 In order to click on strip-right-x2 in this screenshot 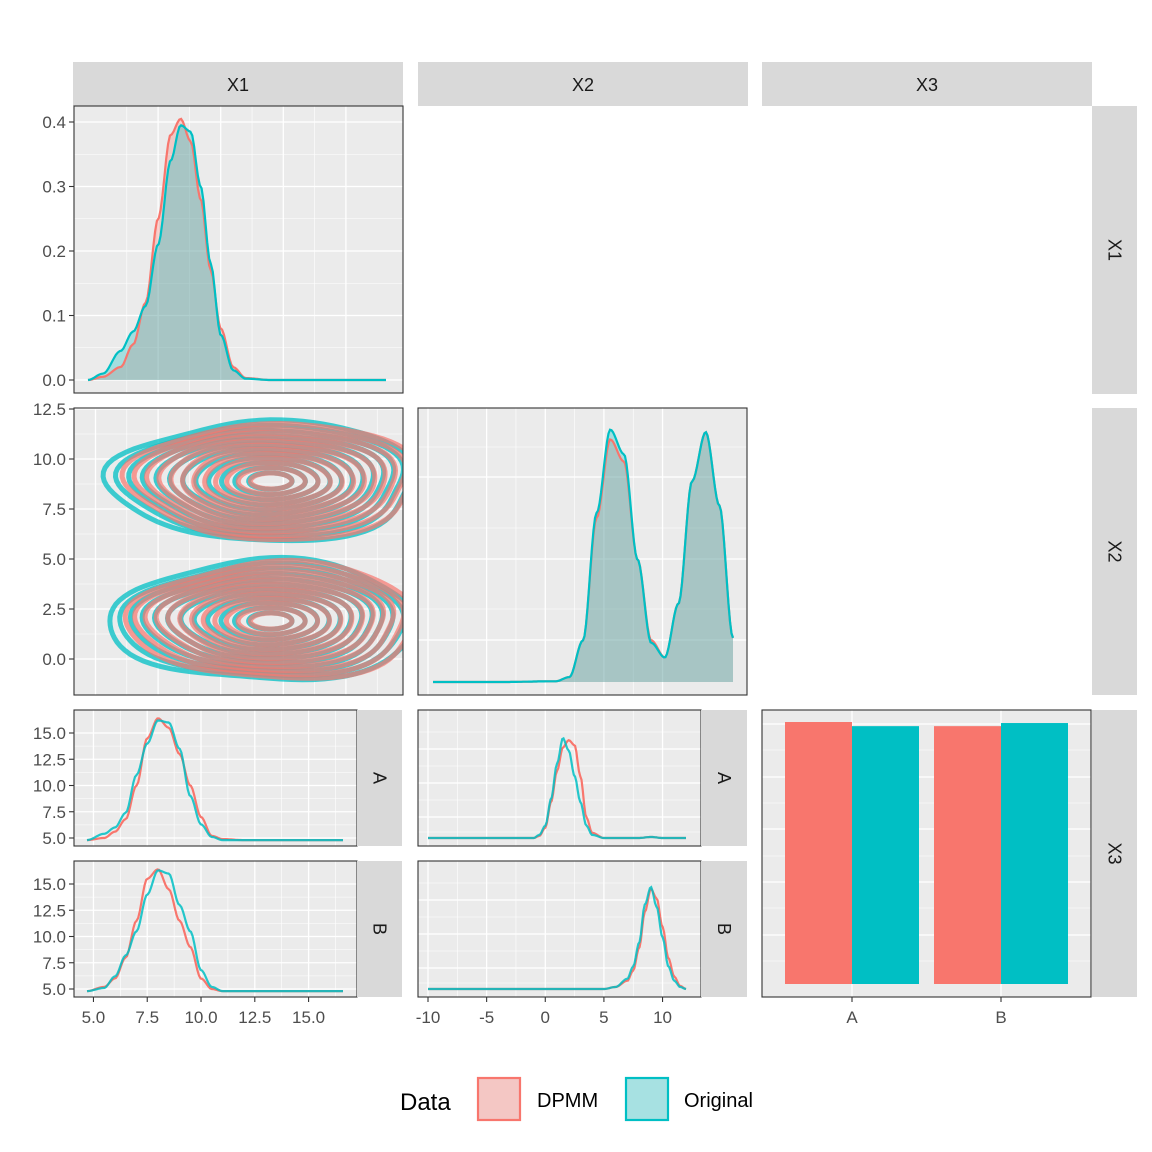, I will do `click(1114, 551)`.